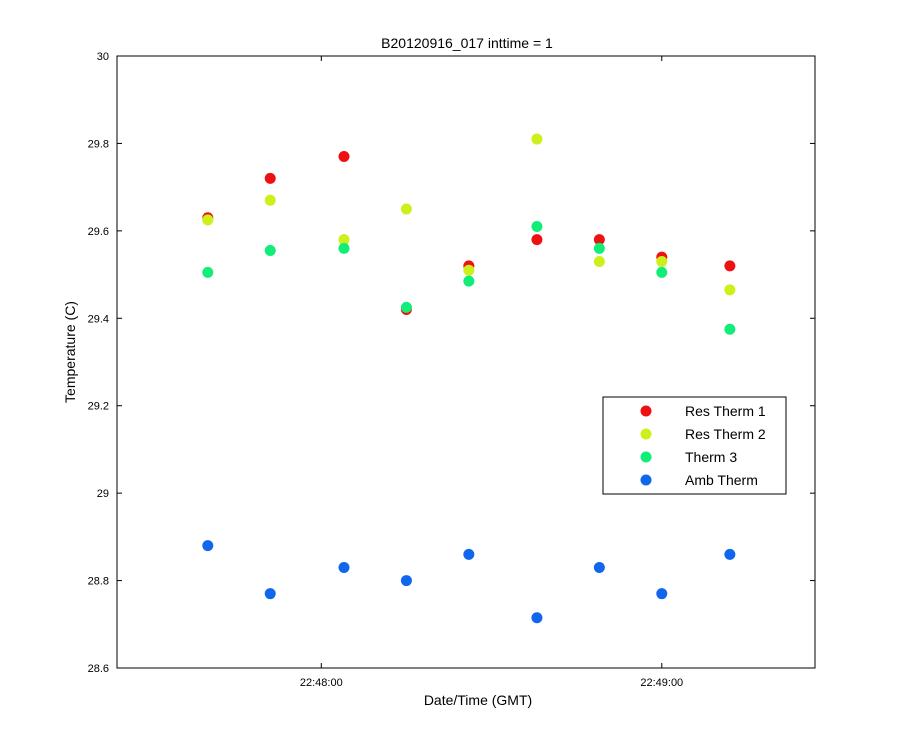 The image size is (900, 750). What do you see at coordinates (103, 494) in the screenshot?
I see `y-tick-label: 29` at bounding box center [103, 494].